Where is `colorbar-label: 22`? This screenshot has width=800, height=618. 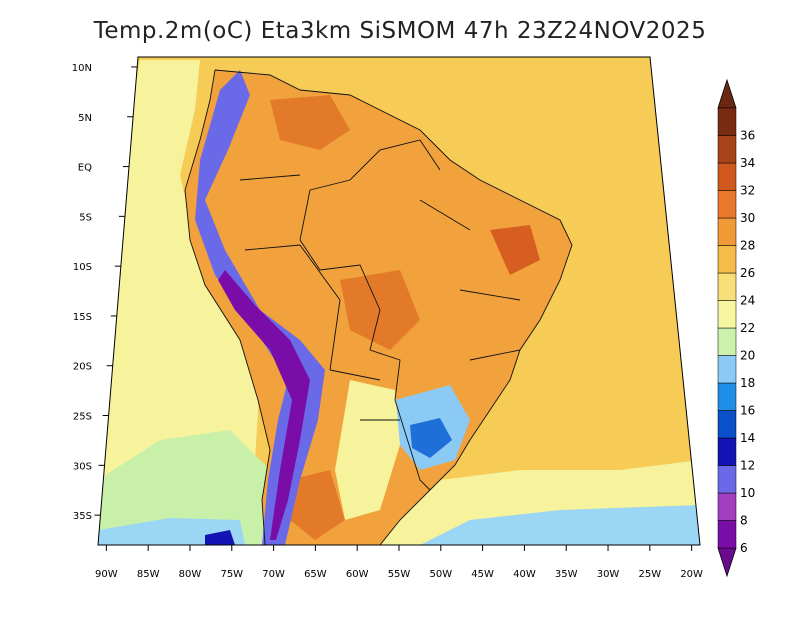
colorbar-label: 22 is located at coordinates (747, 328).